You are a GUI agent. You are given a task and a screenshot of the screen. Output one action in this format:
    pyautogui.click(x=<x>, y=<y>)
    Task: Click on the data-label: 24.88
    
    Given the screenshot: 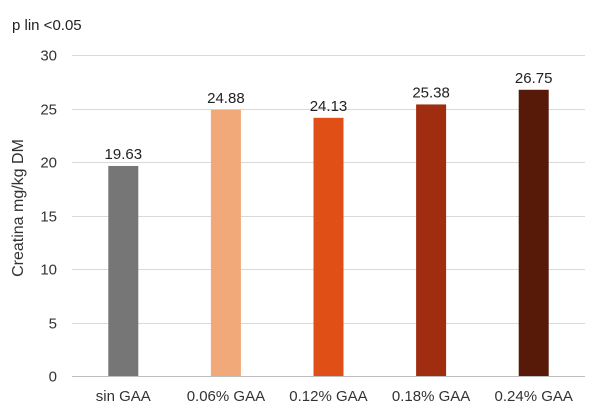 What is the action you would take?
    pyautogui.click(x=226, y=98)
    